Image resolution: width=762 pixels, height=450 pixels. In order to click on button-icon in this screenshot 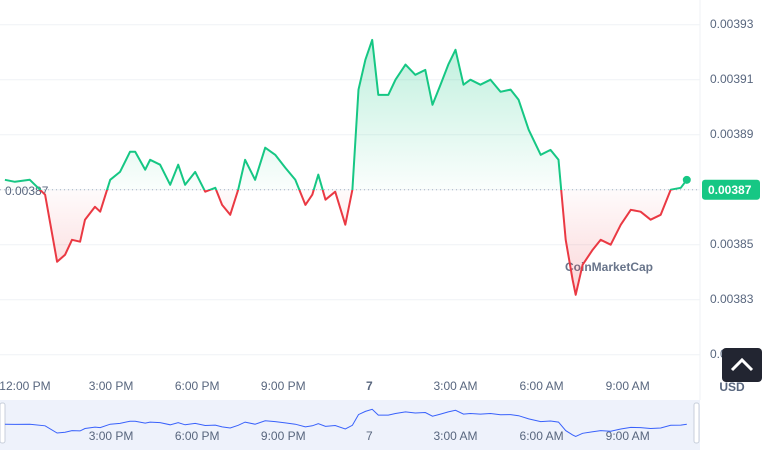, I will do `click(742, 364)`.